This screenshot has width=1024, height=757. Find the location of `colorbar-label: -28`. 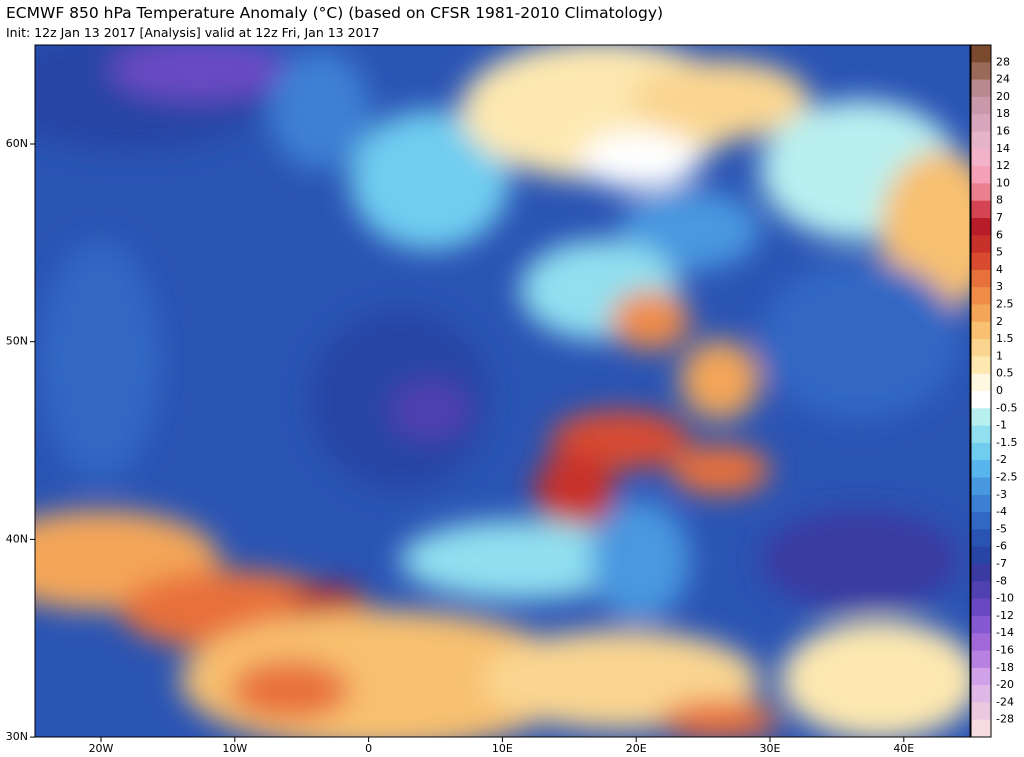

colorbar-label: -28 is located at coordinates (1005, 719).